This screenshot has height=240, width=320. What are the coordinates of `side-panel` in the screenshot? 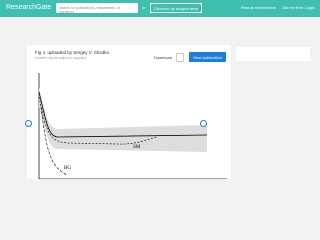 It's located at (273, 54).